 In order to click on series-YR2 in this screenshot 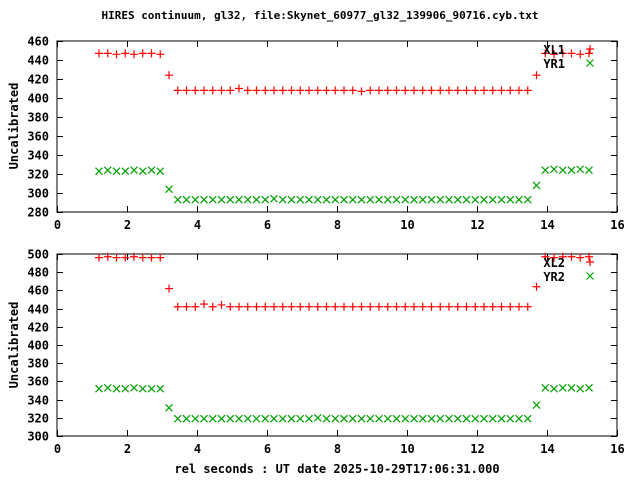, I will do `click(344, 403)`.